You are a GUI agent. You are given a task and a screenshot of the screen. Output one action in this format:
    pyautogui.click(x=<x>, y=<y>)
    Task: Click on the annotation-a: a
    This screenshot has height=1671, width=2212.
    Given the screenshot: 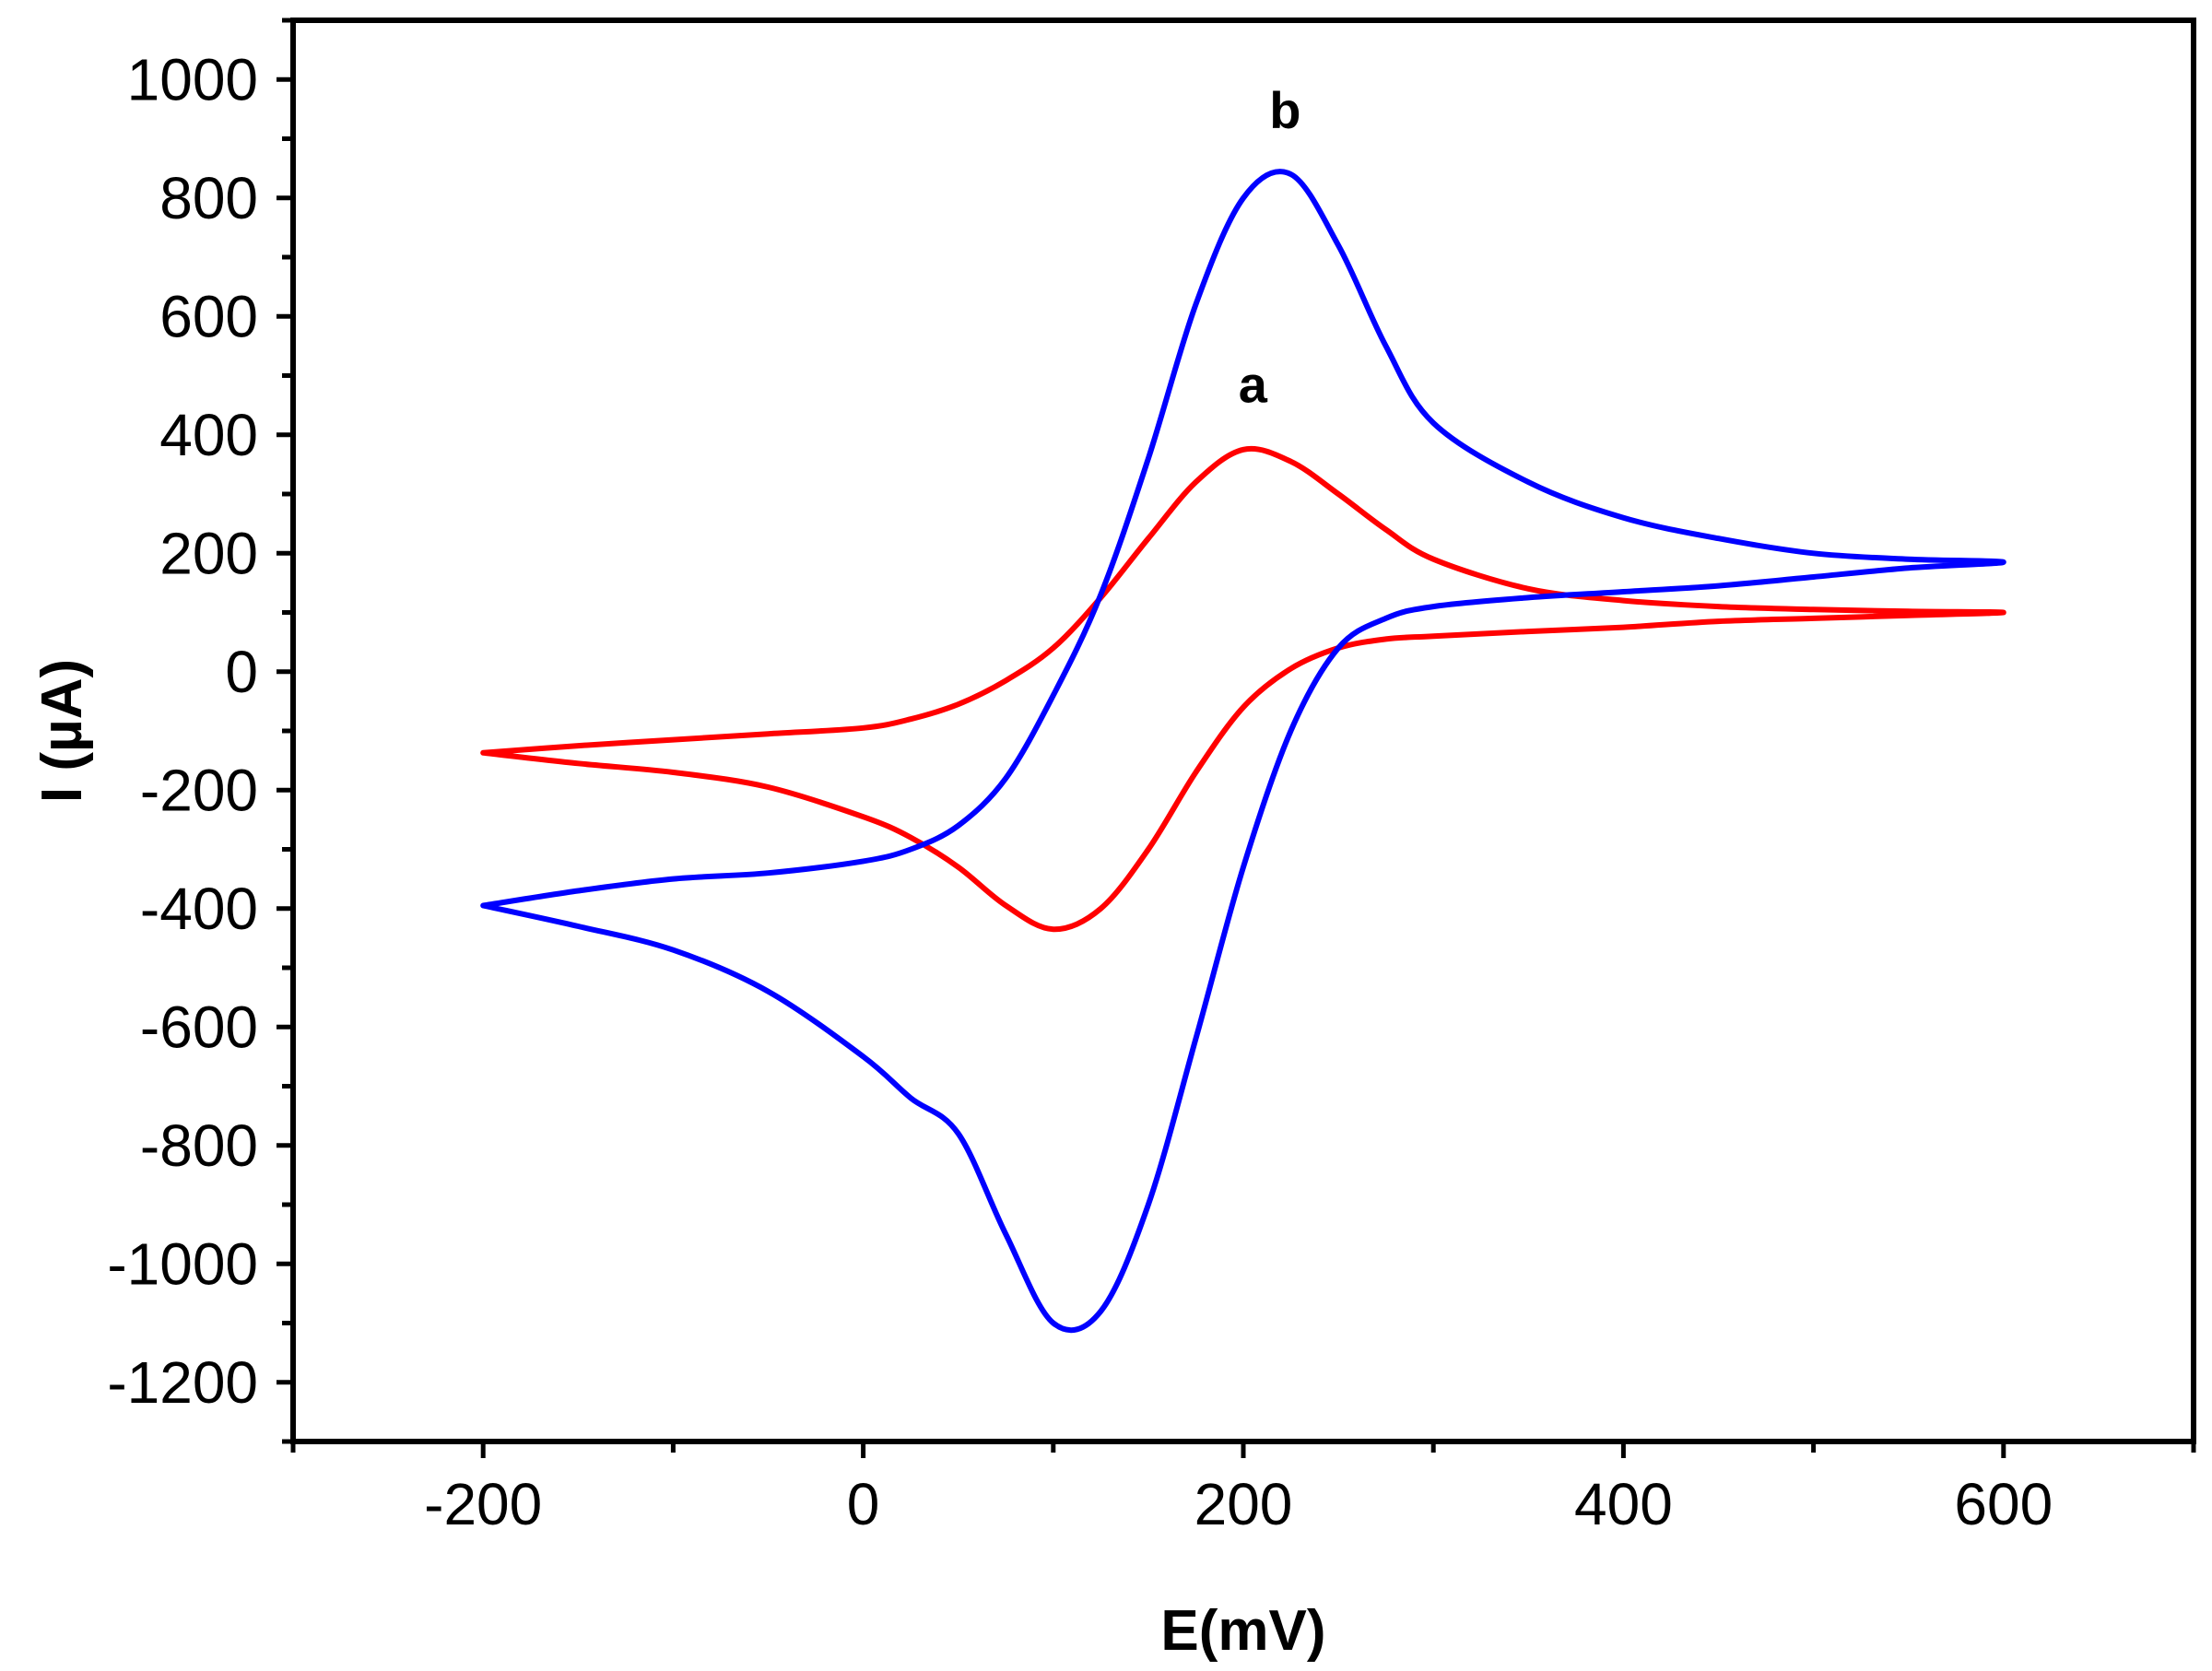 What is the action you would take?
    pyautogui.click(x=1253, y=384)
    